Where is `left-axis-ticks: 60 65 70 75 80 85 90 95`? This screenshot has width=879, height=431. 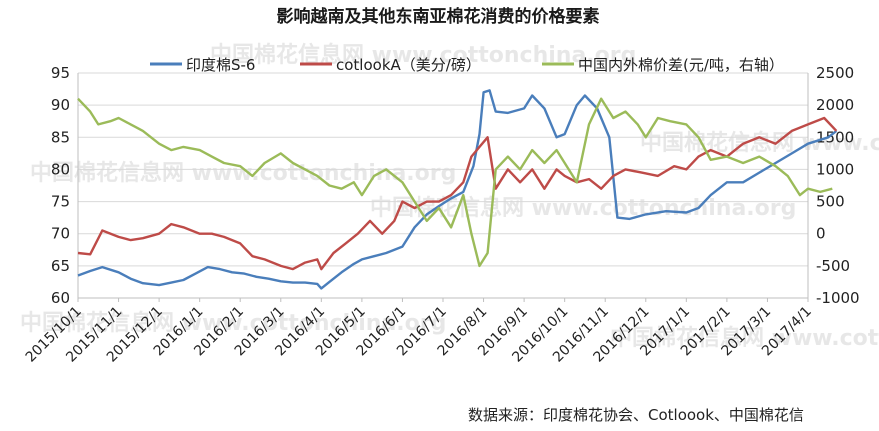 left-axis-ticks: 60 65 70 75 80 85 90 95 is located at coordinates (60, 185).